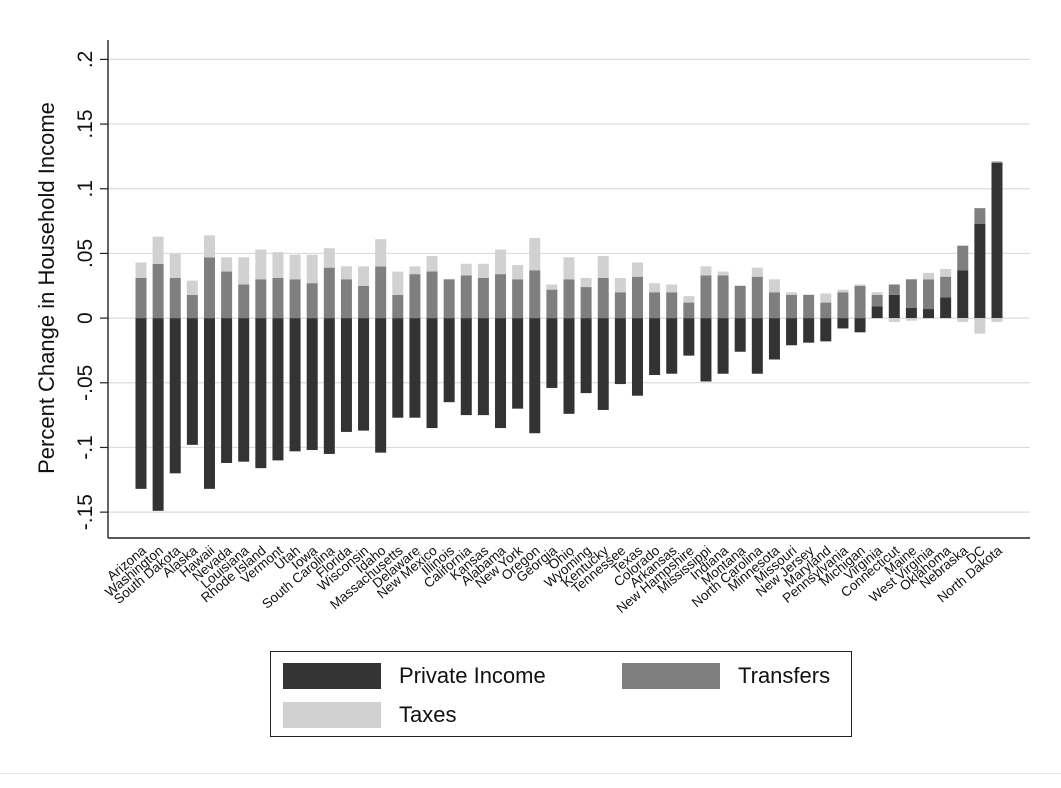 Image resolution: width=1061 pixels, height=788 pixels. What do you see at coordinates (46, 288) in the screenshot?
I see `y-axis-label: Percent Change in Household Income` at bounding box center [46, 288].